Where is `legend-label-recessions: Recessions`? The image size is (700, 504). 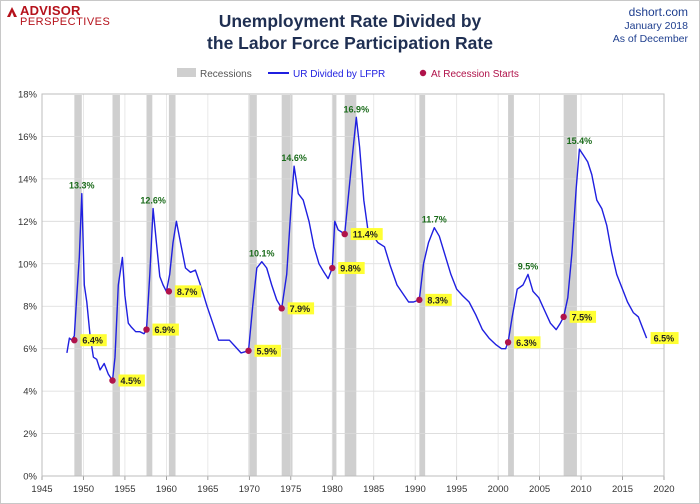
legend-label-recessions: Recessions is located at coordinates (226, 74).